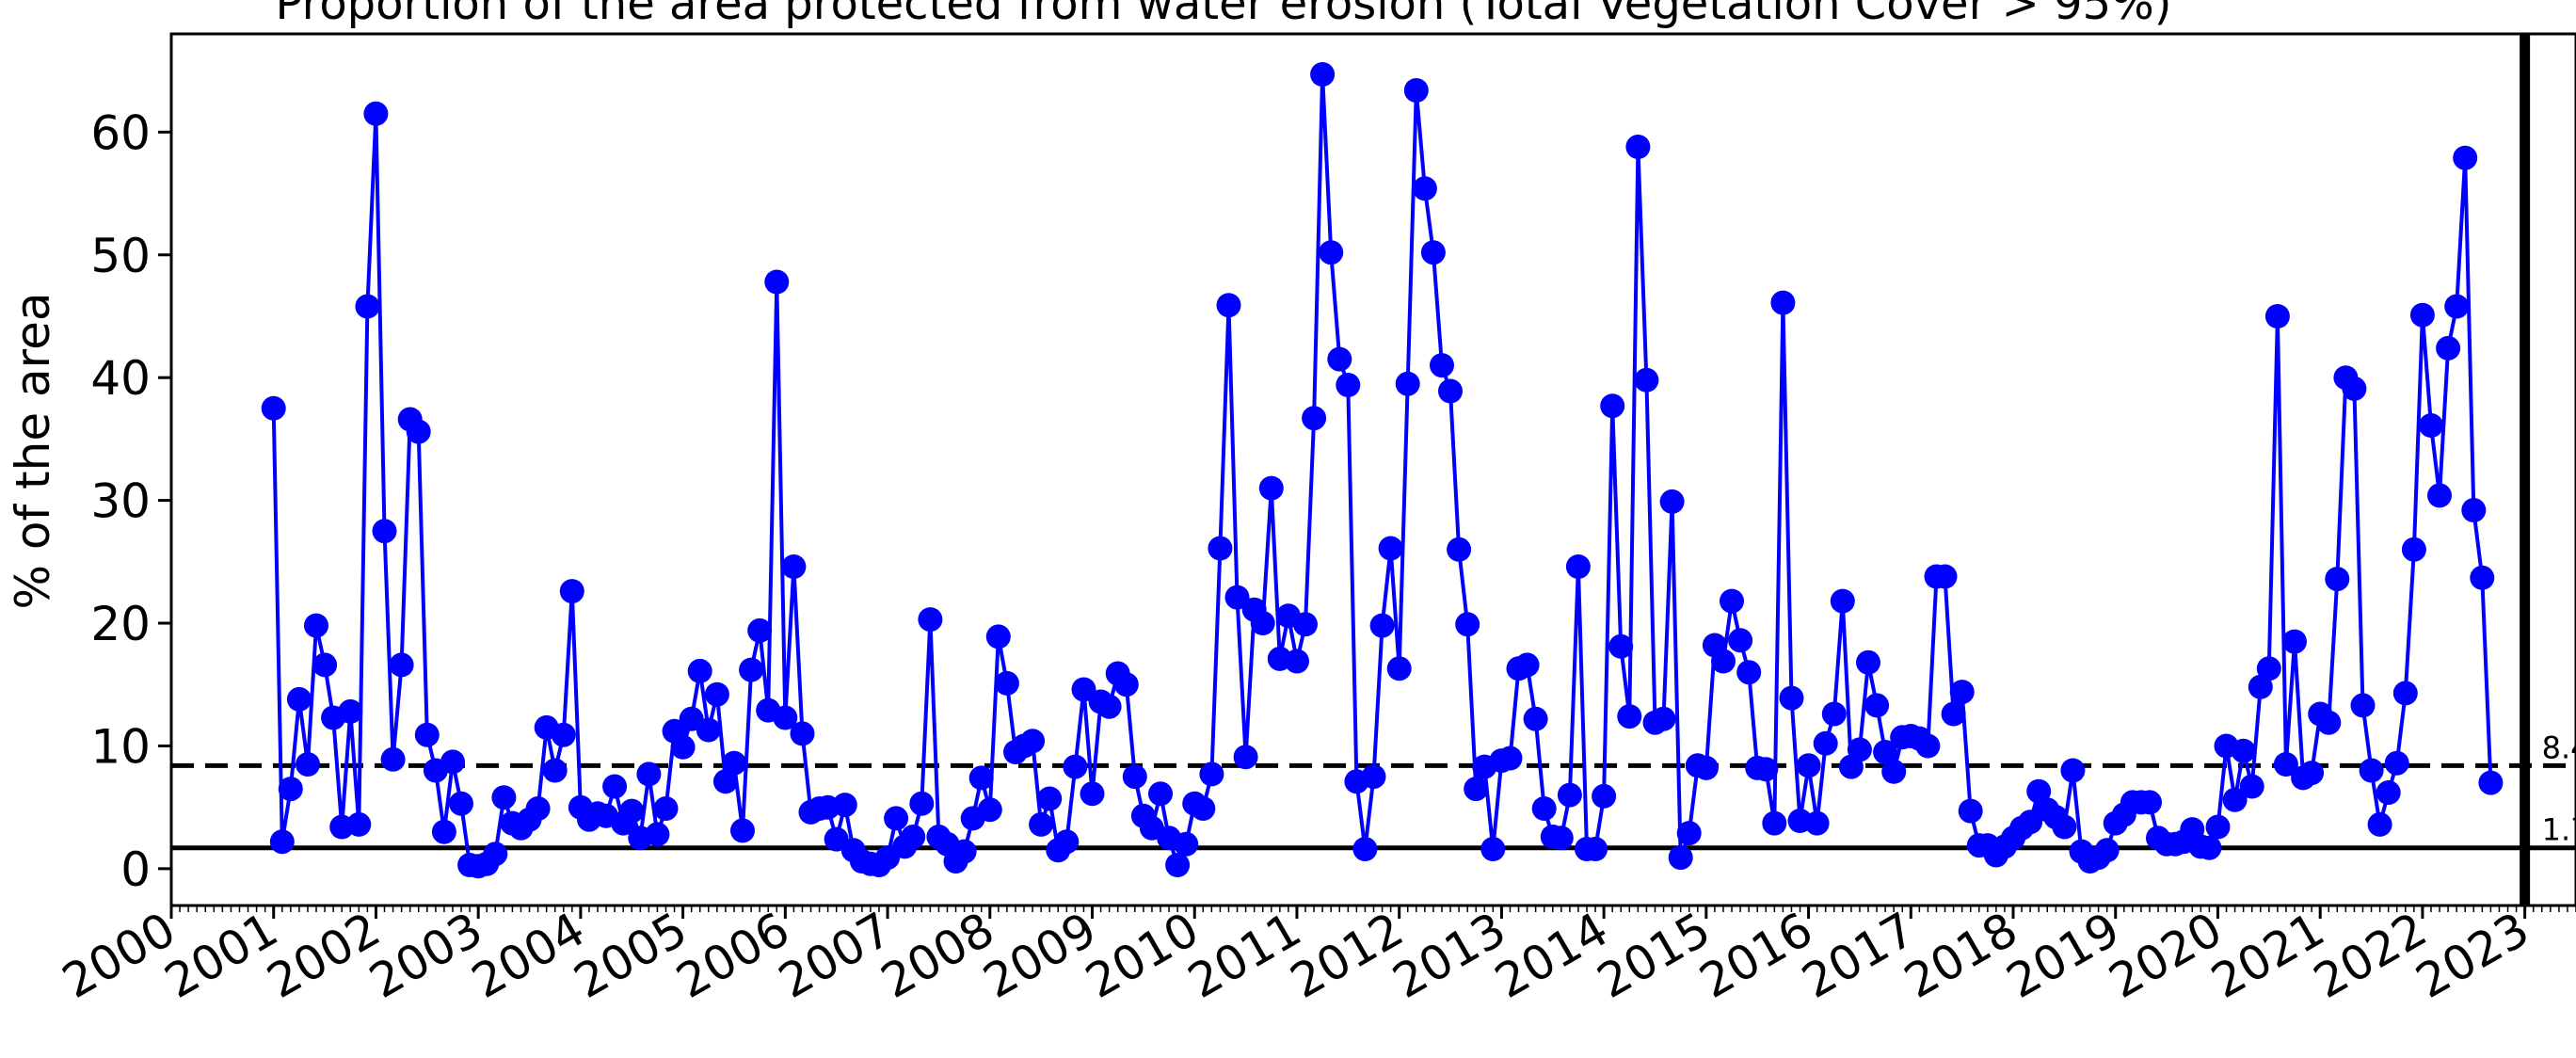 Image resolution: width=2576 pixels, height=1058 pixels. I want to click on reference-line-label: 1.7, so click(2559, 830).